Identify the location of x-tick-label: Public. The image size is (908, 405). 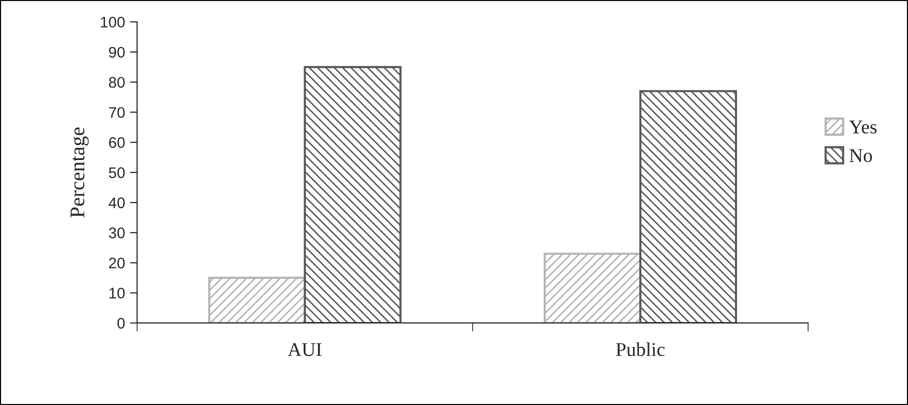
(640, 349).